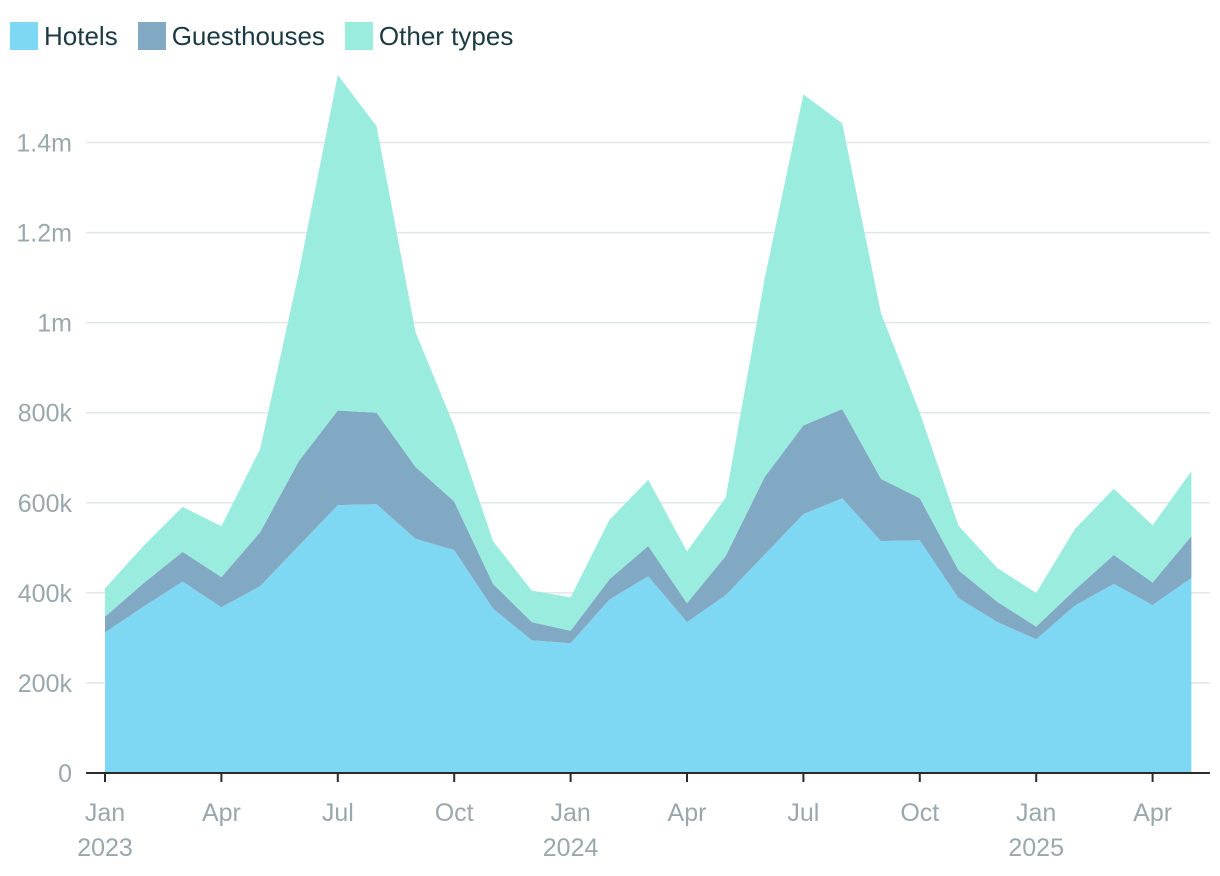 Image resolution: width=1220 pixels, height=876 pixels. What do you see at coordinates (151, 36) in the screenshot?
I see `legend-swatch-guesthouses` at bounding box center [151, 36].